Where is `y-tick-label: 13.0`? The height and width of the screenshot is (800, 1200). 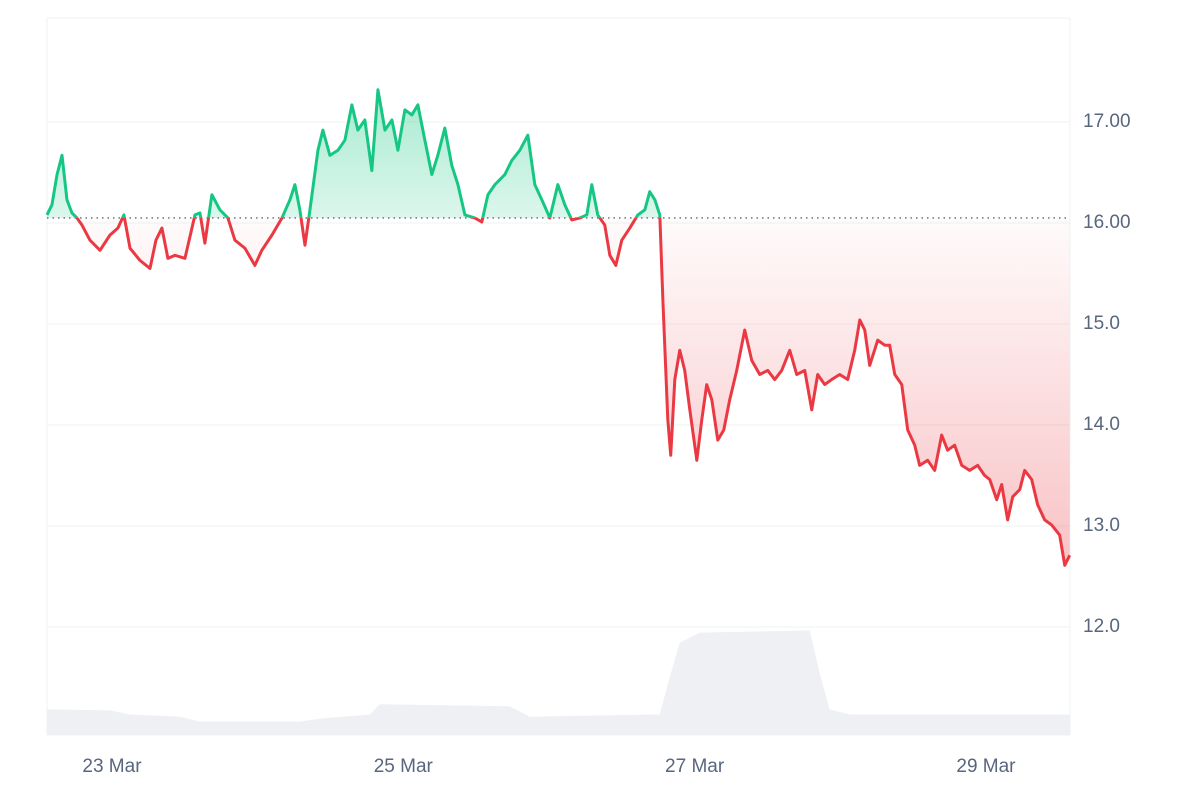
y-tick-label: 13.0 is located at coordinates (1101, 525).